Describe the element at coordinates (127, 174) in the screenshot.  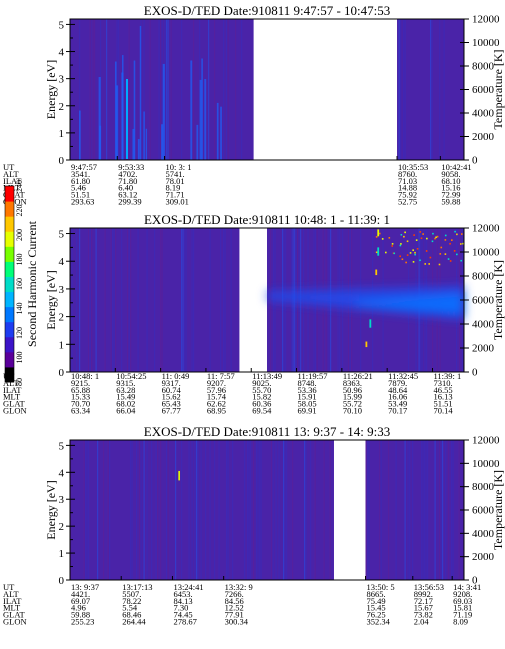
I see `table-cell: 4702.` at that location.